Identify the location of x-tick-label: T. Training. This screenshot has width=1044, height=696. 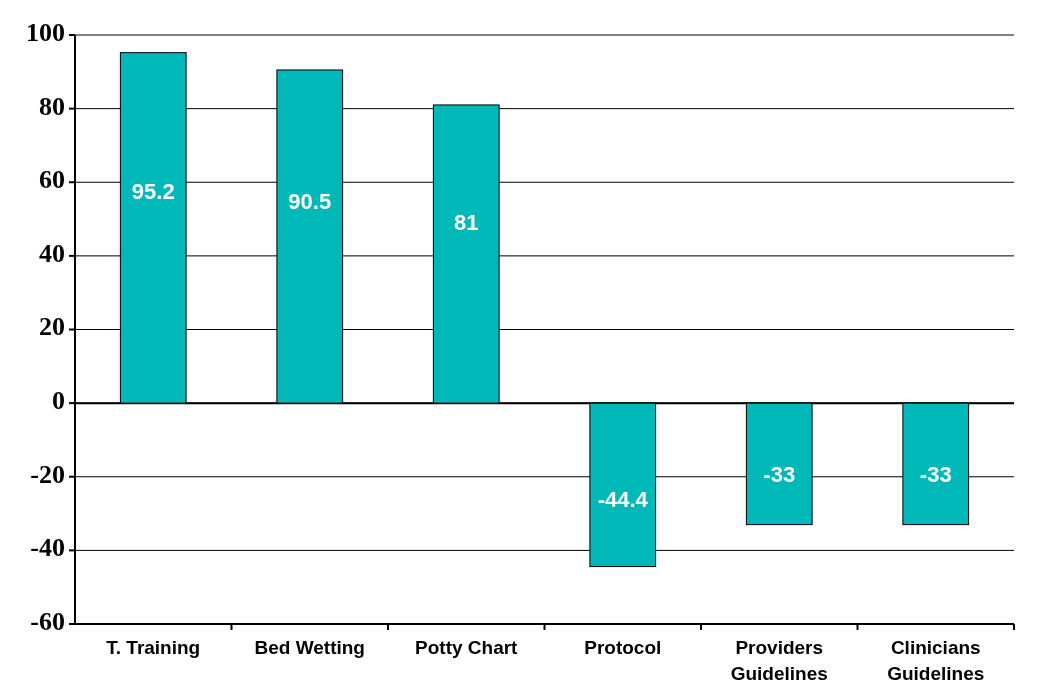
(153, 647).